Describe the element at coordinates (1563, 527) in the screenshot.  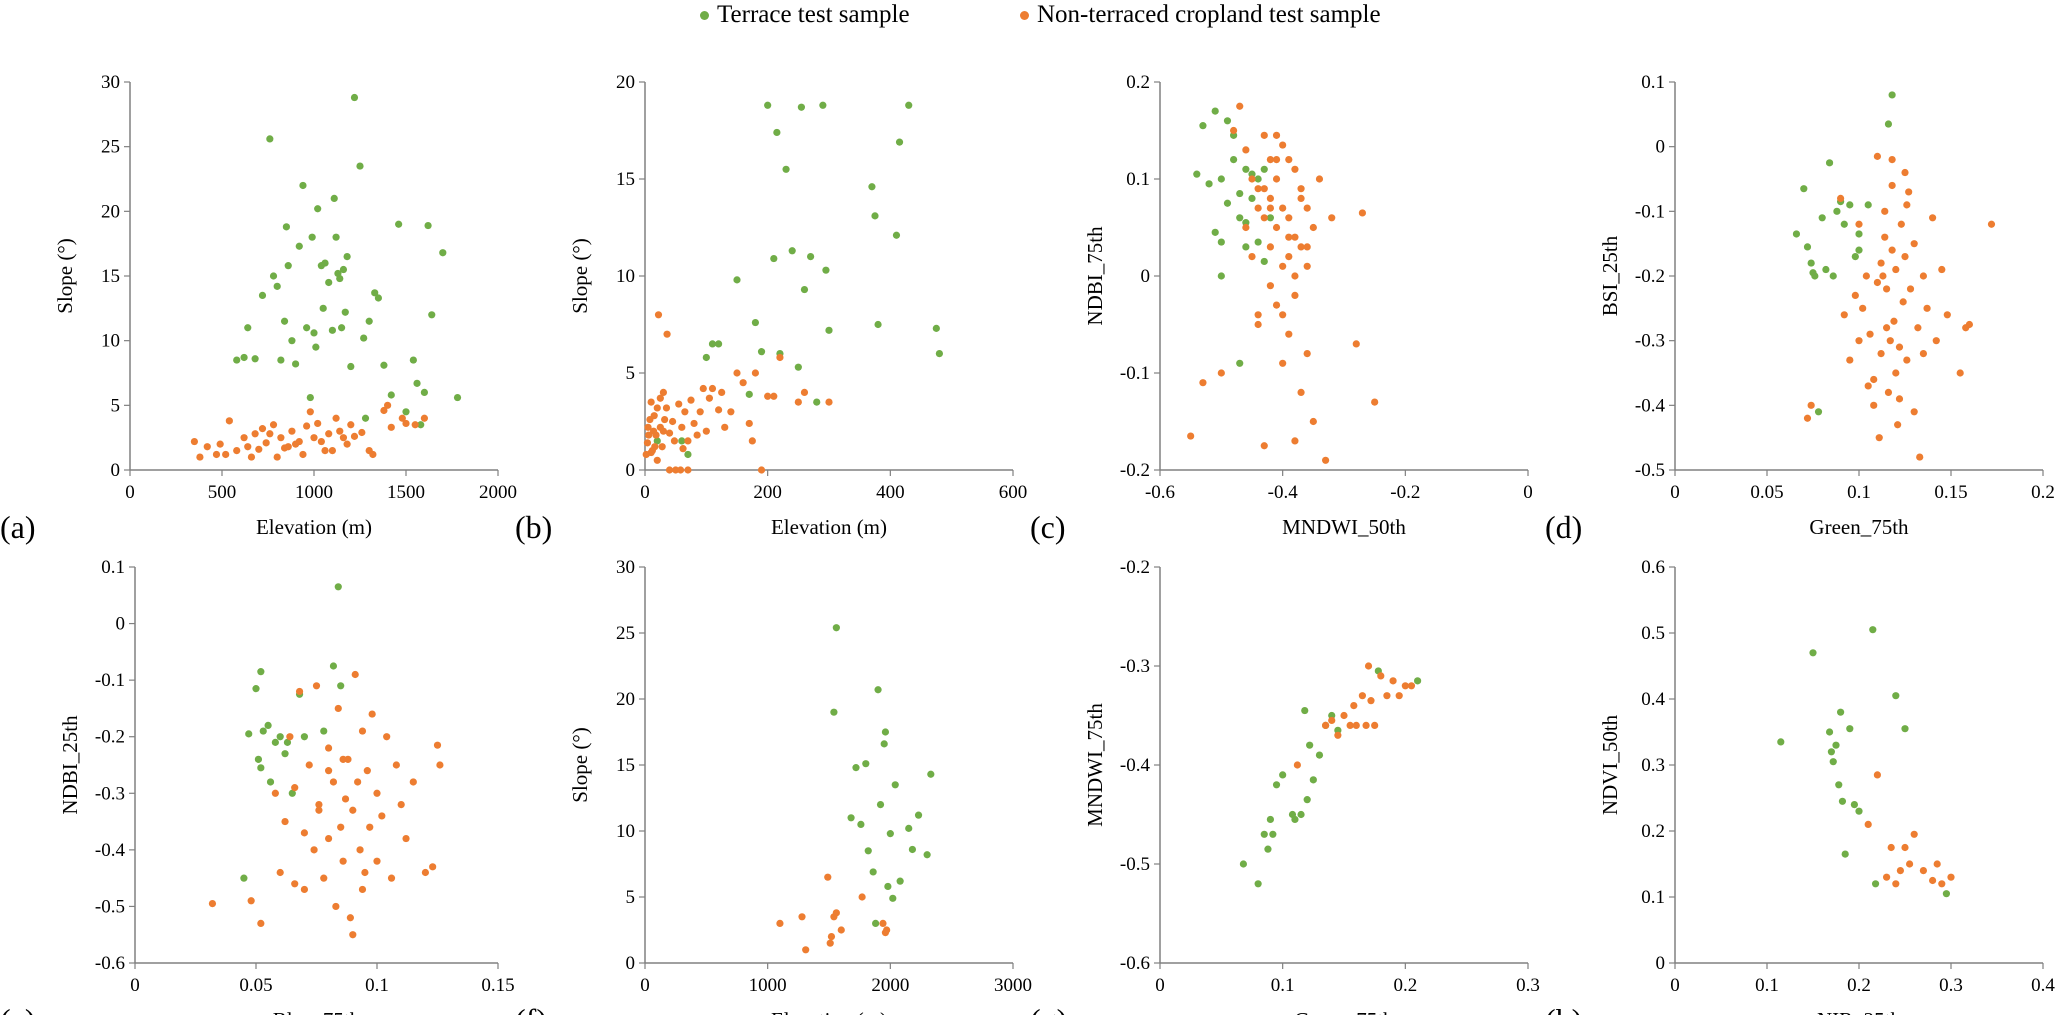
I see `panel-label: (d)` at that location.